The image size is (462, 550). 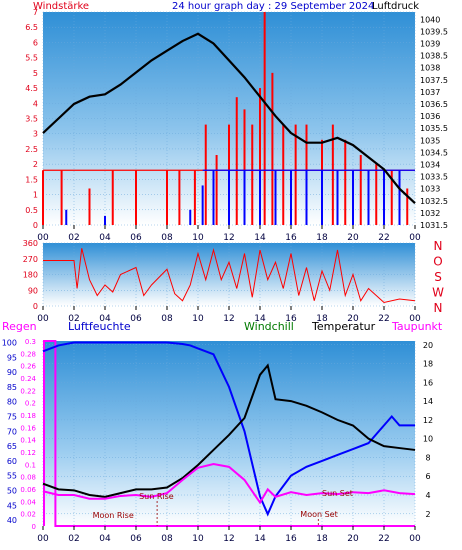 What do you see at coordinates (428, 430) in the screenshot?
I see `y-axis-temperature: 2 4 6 8 10 12 14 16 18 20` at bounding box center [428, 430].